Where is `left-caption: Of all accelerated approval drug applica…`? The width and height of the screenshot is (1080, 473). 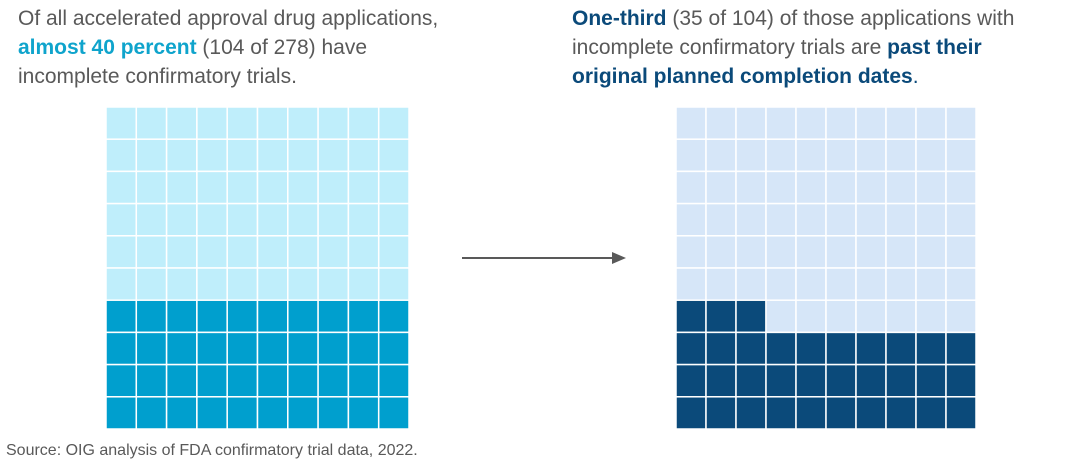 left-caption: Of all accelerated approval drug applica… is located at coordinates (258, 47).